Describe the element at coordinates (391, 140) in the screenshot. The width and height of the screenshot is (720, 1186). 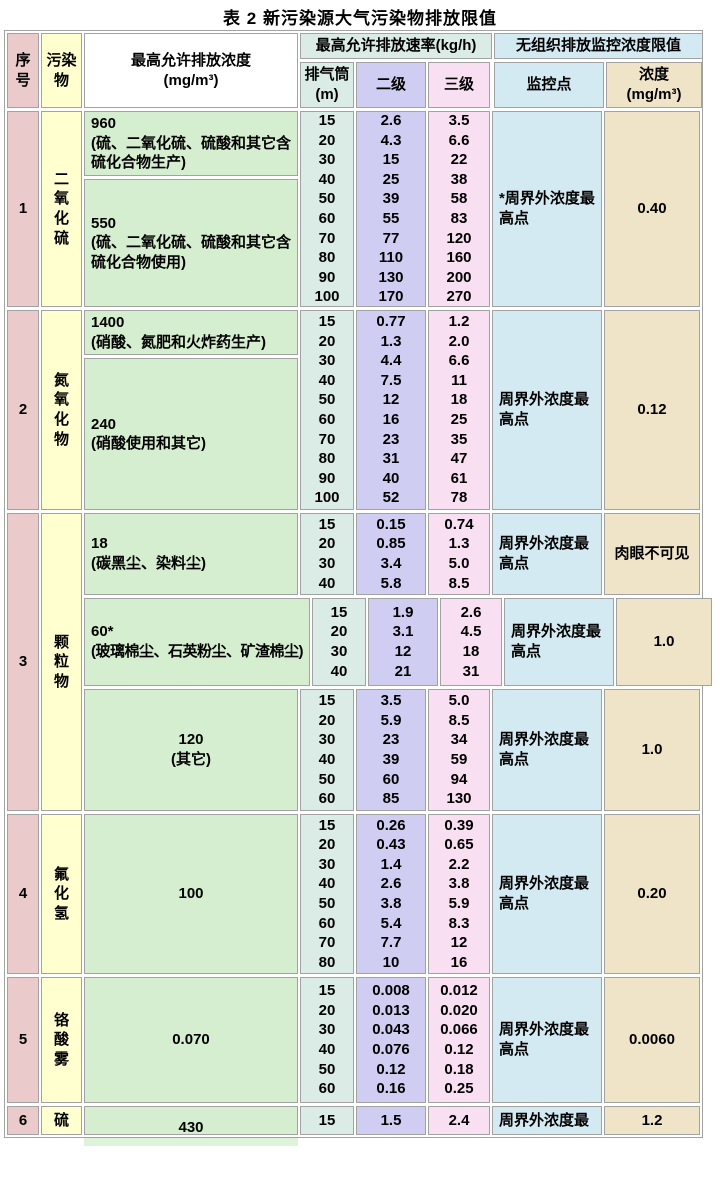
I see `grade2-value: 4.3` at that location.